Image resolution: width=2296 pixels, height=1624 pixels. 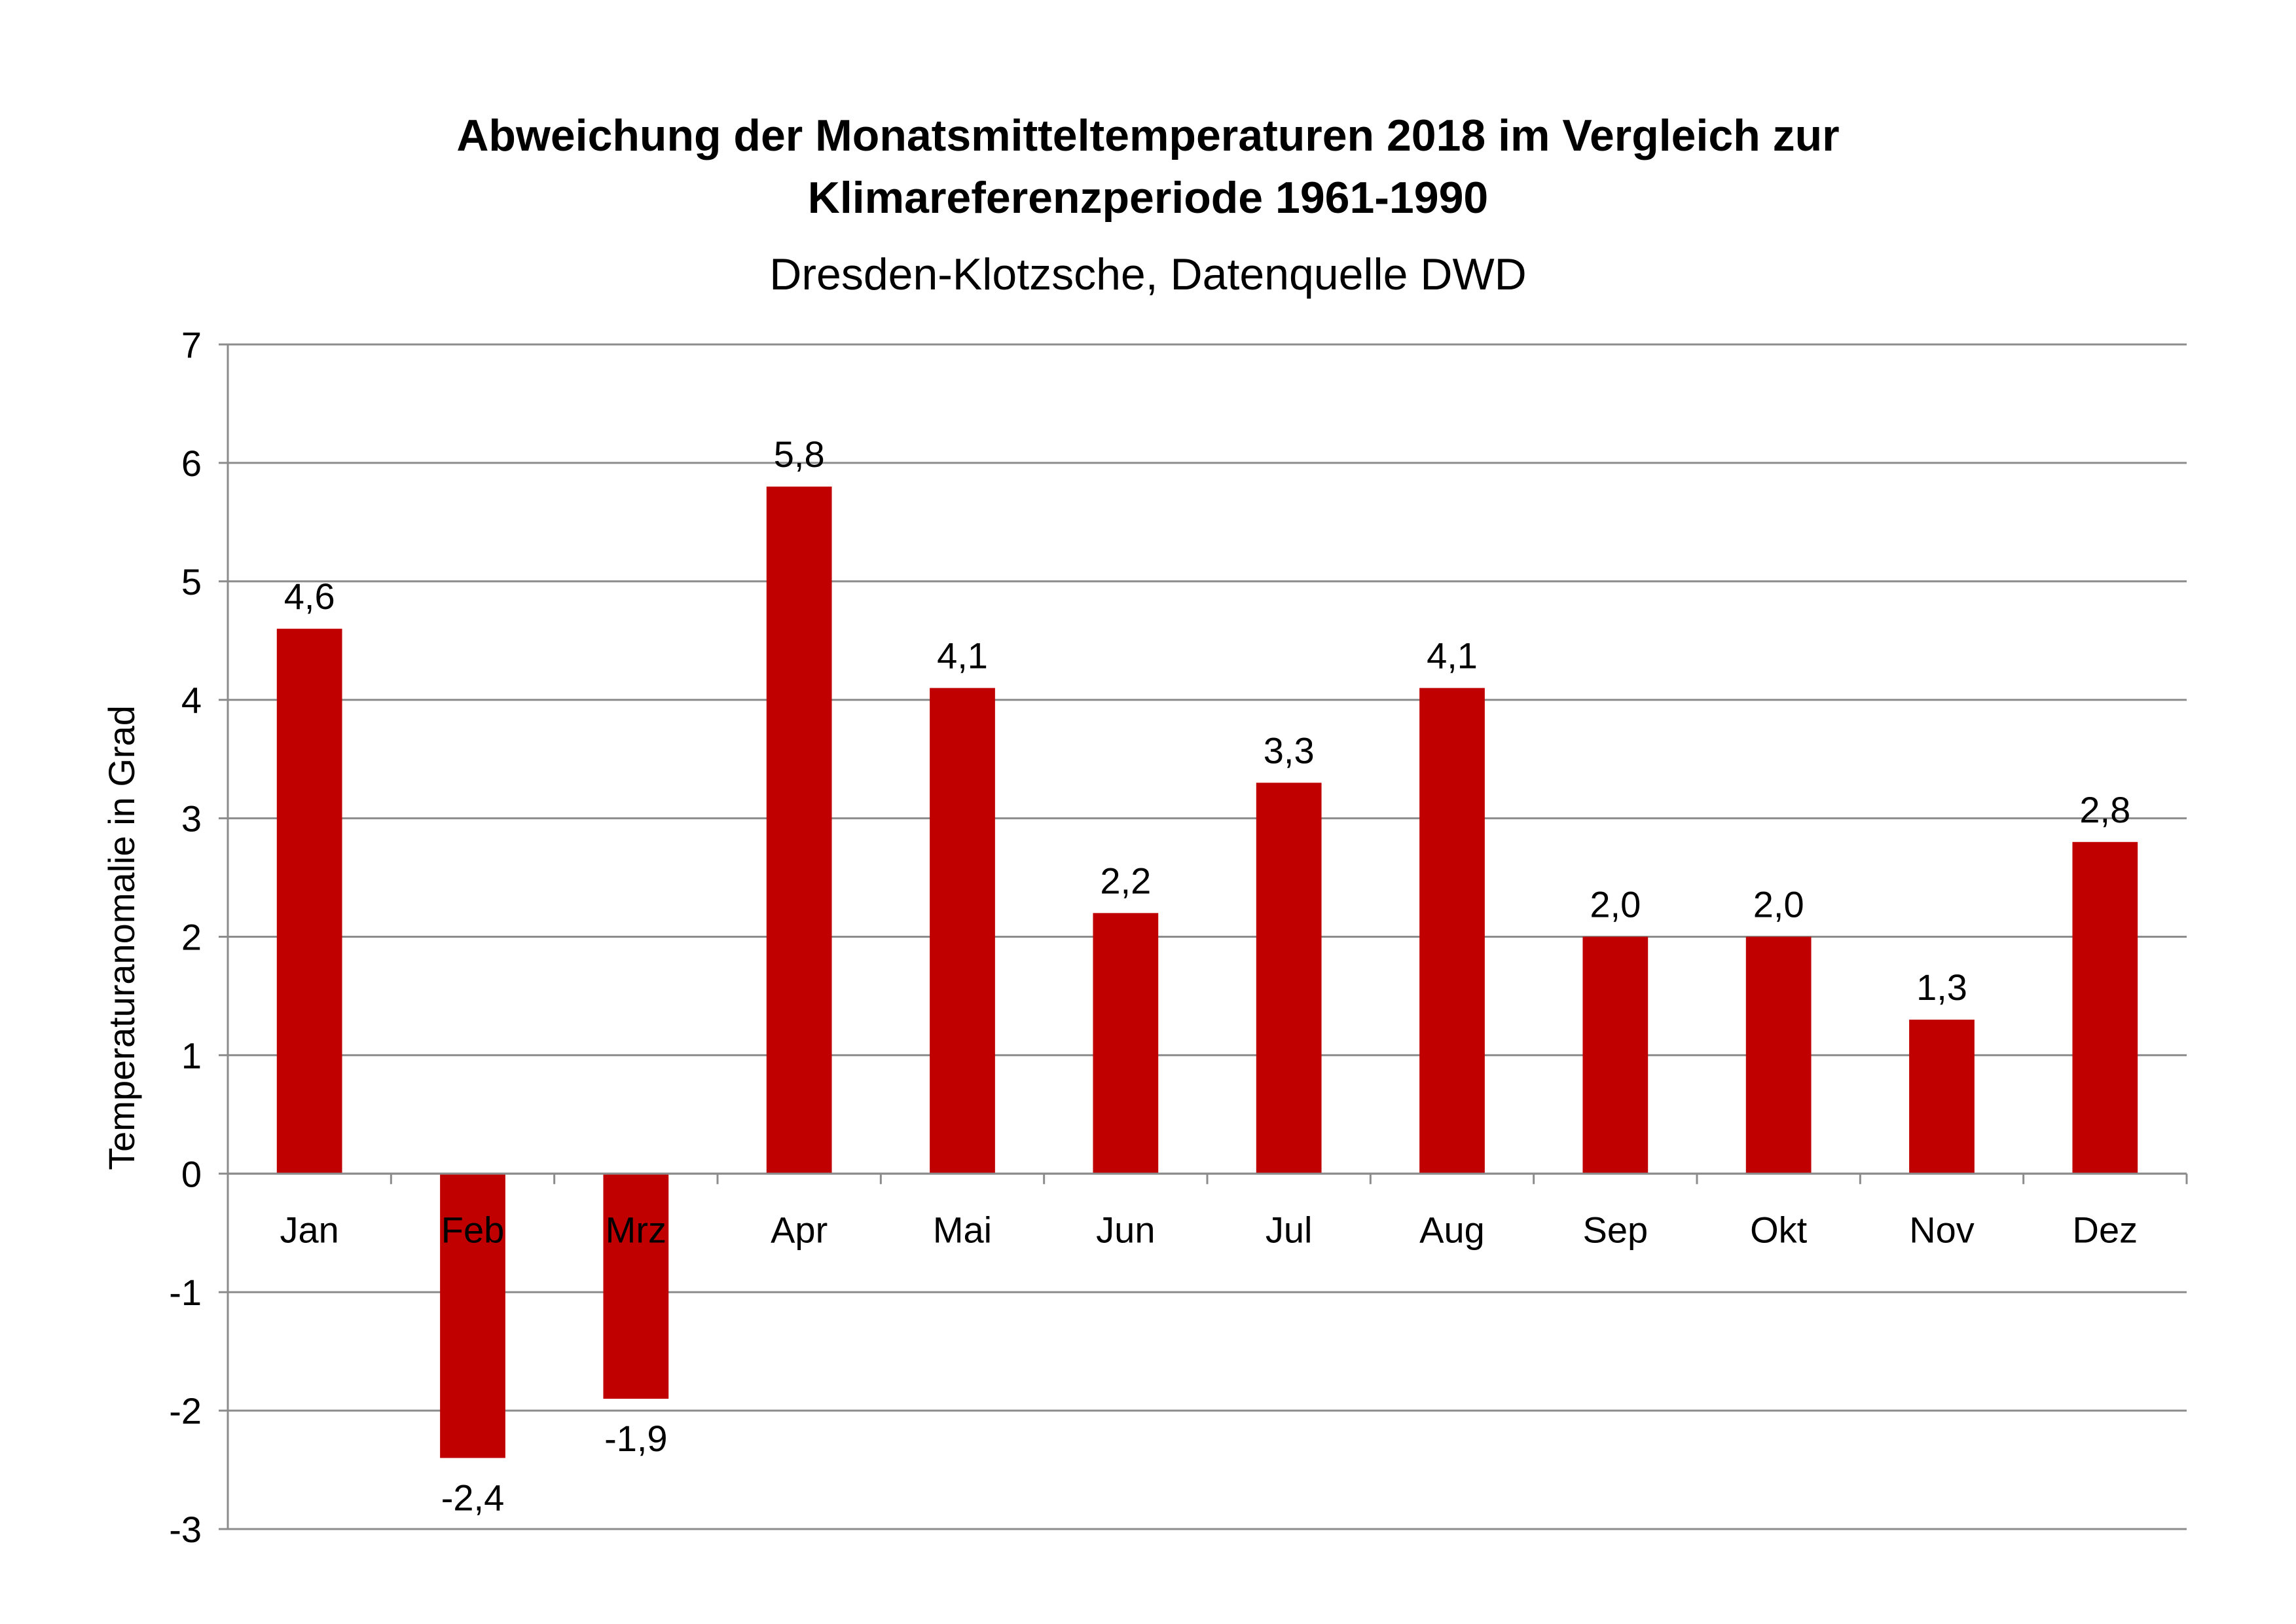 I want to click on y-tick-label: 6, so click(x=191, y=463).